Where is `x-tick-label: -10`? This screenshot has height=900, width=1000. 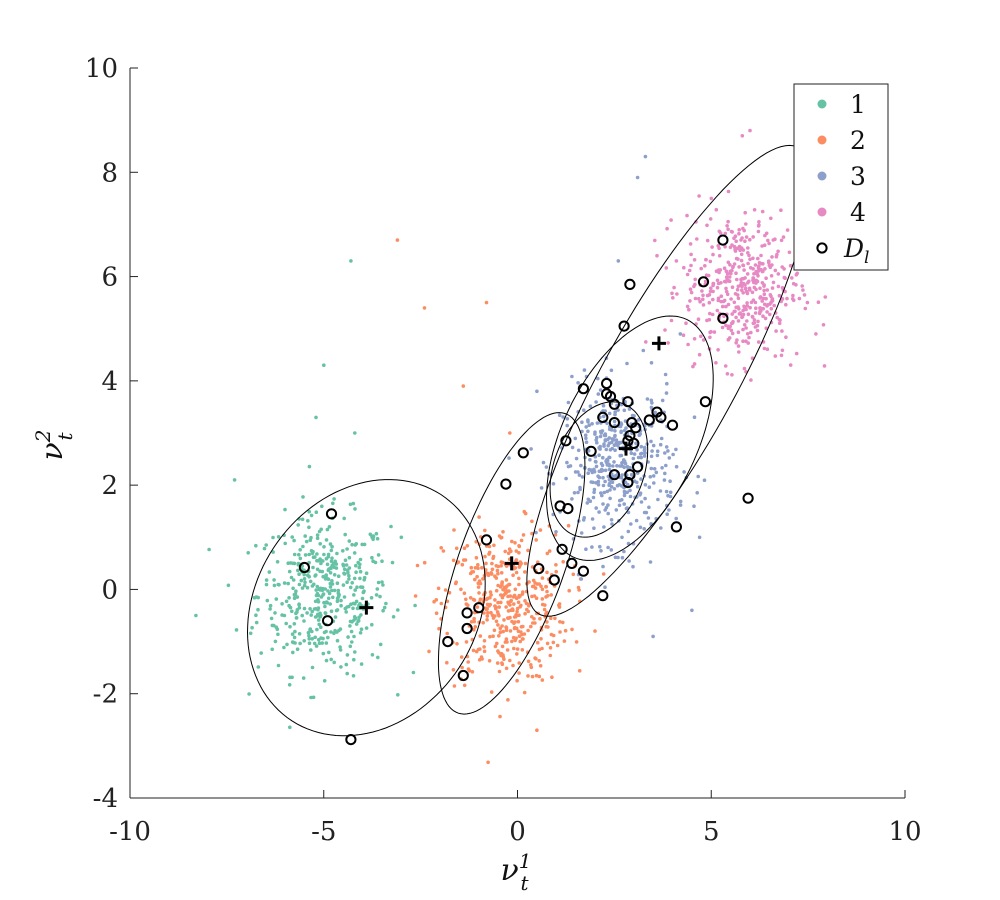
x-tick-label: -10 is located at coordinates (130, 832).